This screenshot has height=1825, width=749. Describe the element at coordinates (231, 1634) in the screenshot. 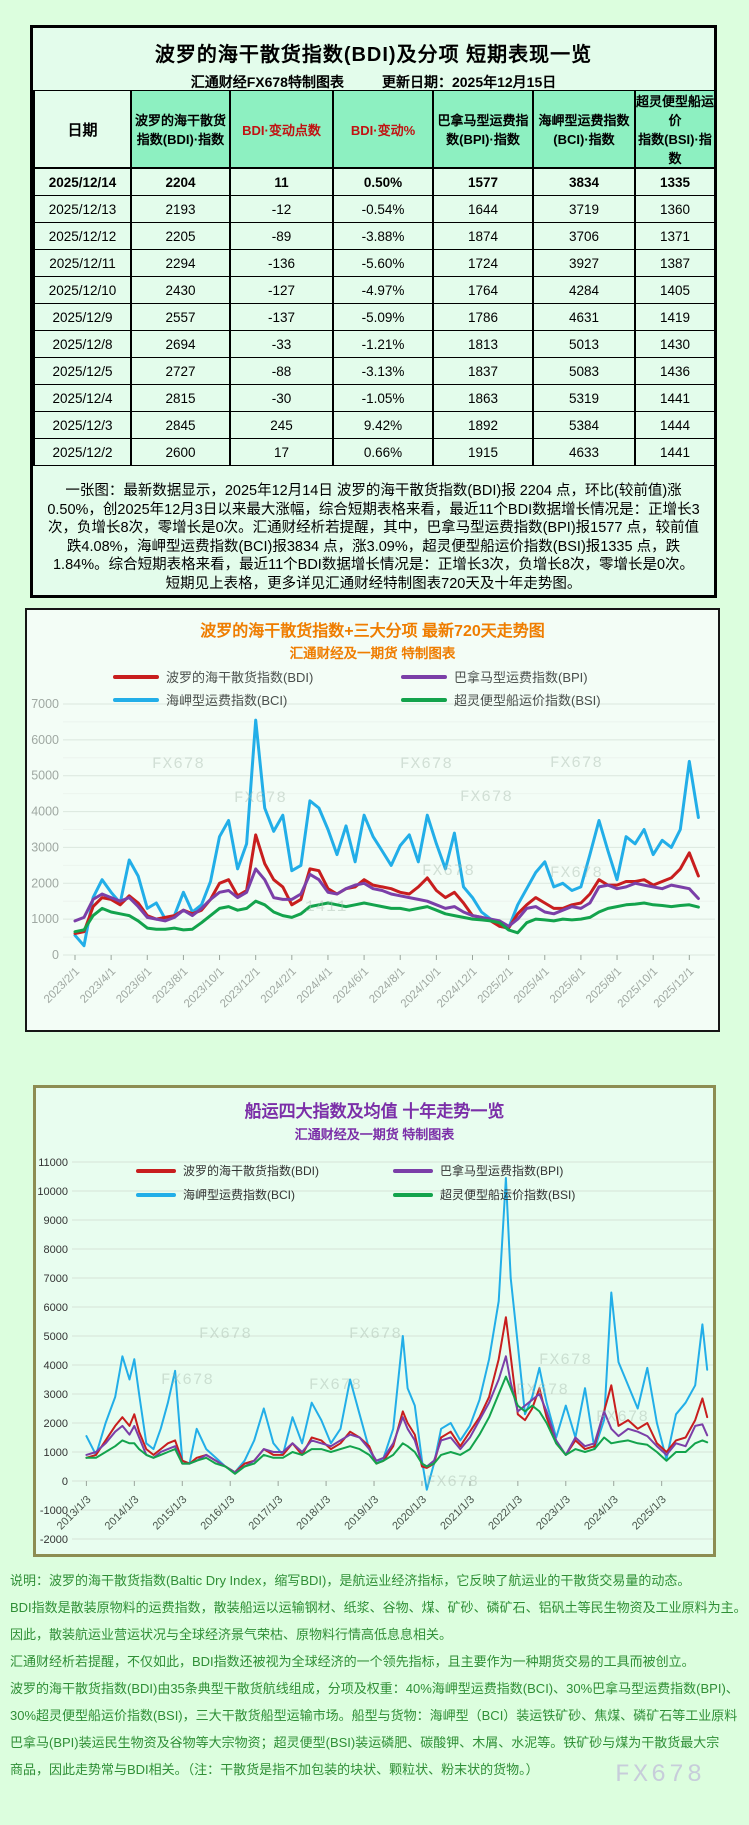

I see `footer-line: 因此，散装航运业营运状况与全球经济景气荣枯、原物料行情高低息息相关。` at that location.